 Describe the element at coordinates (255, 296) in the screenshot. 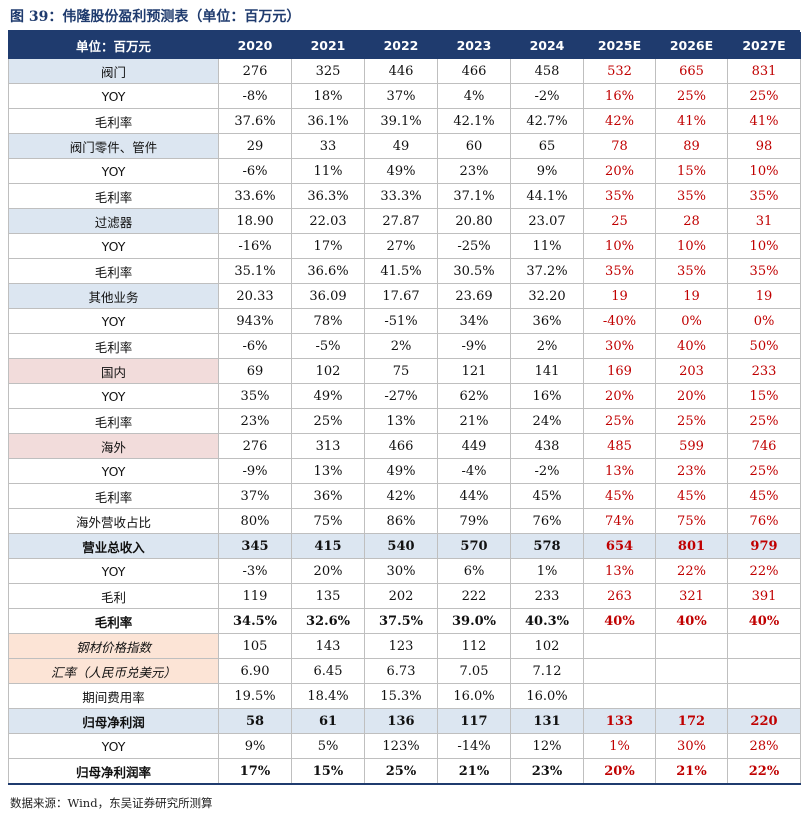

I see `value-cell: 20.33` at that location.